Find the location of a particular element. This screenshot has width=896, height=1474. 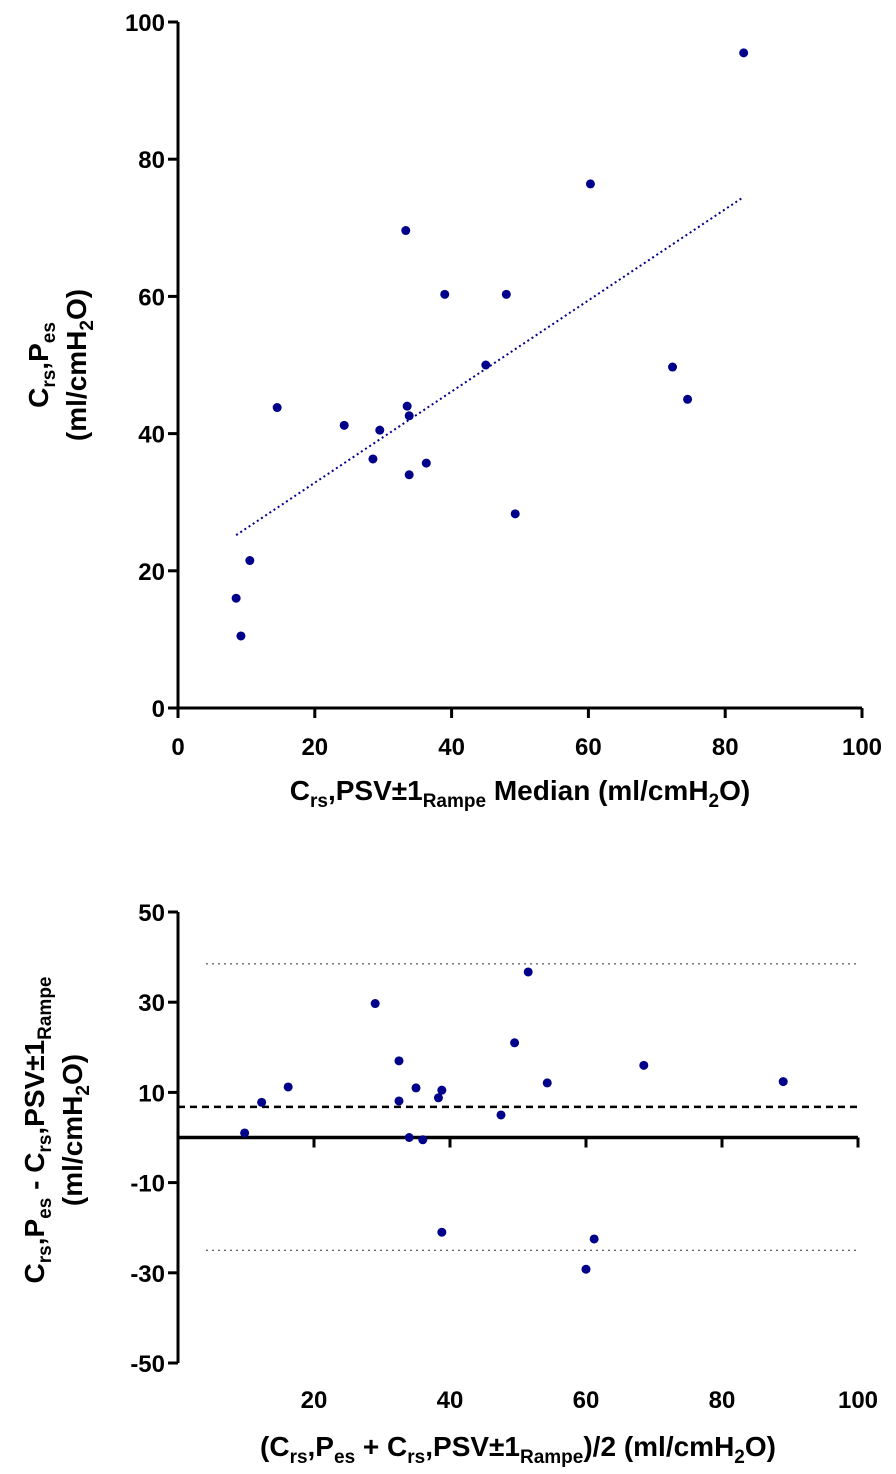

y-tick-label: -50 is located at coordinates (147, 1364).